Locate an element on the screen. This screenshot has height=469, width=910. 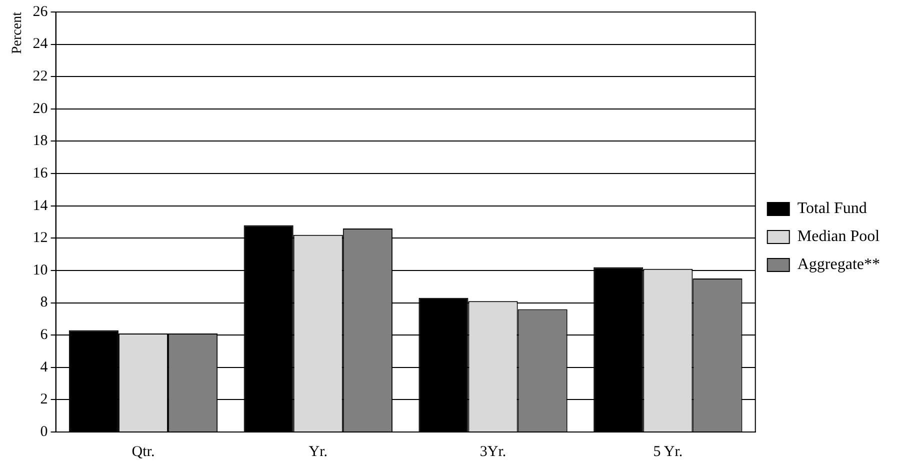
y-tick-label: 22 is located at coordinates (40, 76).